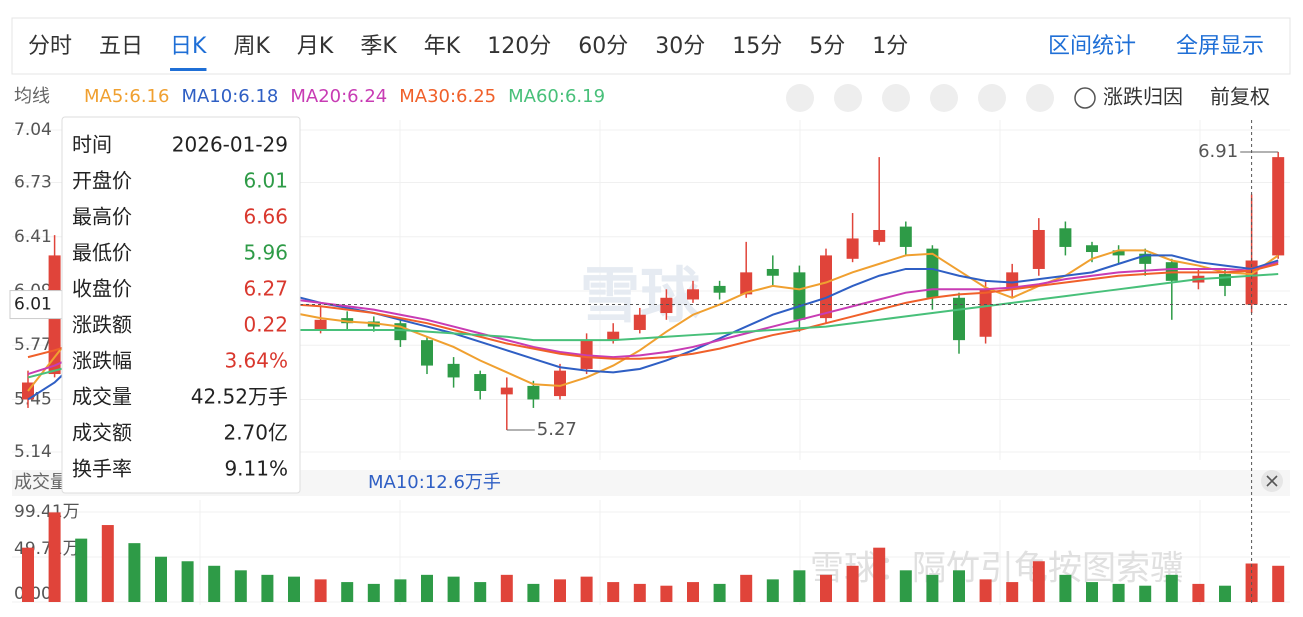  What do you see at coordinates (126, 96) in the screenshot?
I see `legend-entry: MA5:6.16` at bounding box center [126, 96].